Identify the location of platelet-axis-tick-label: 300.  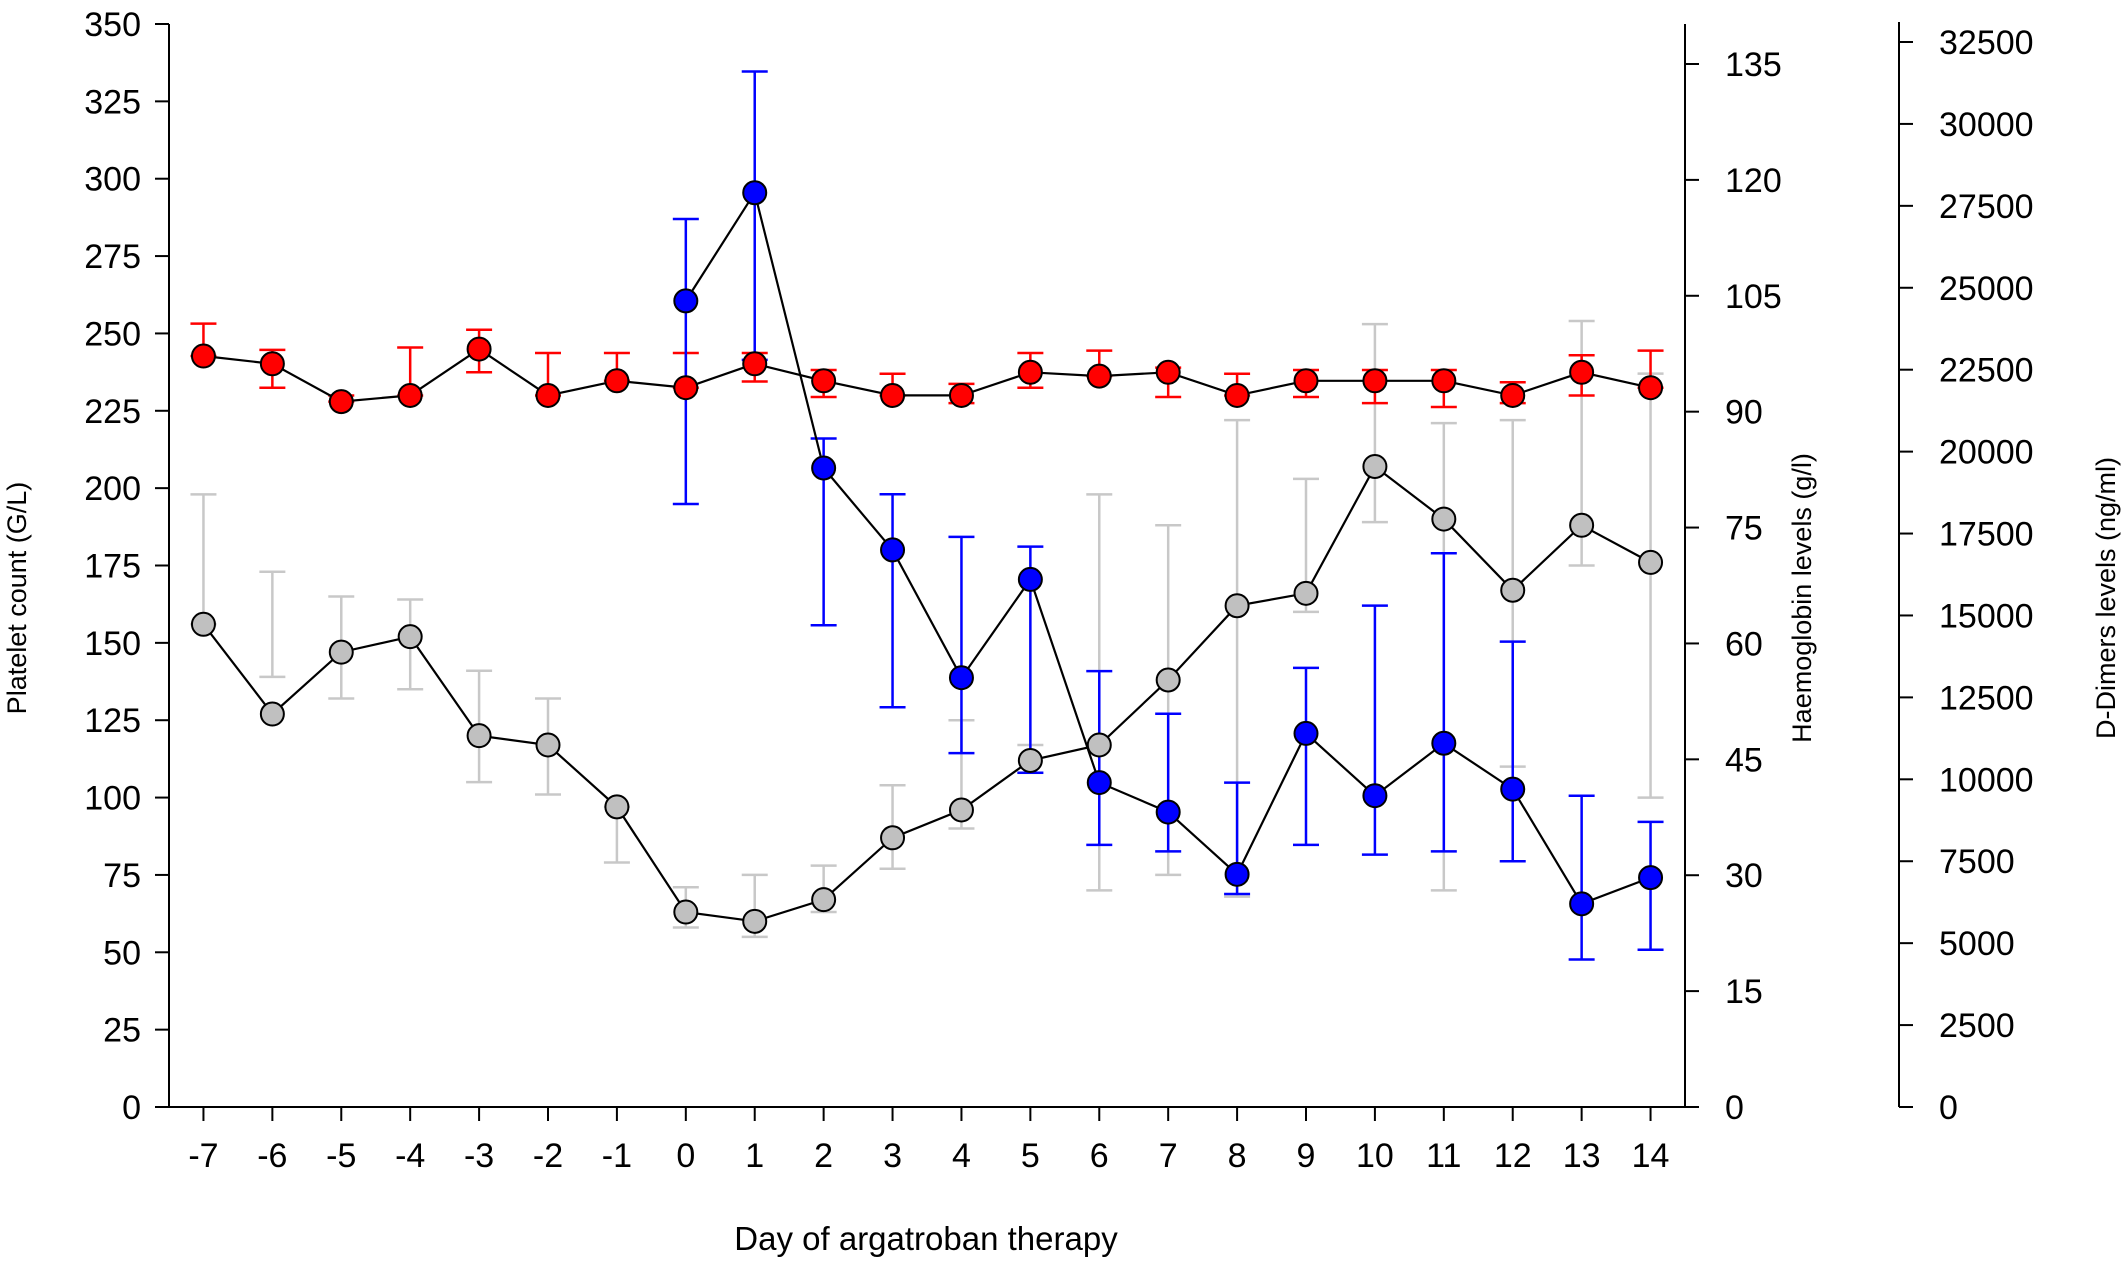
(112, 180).